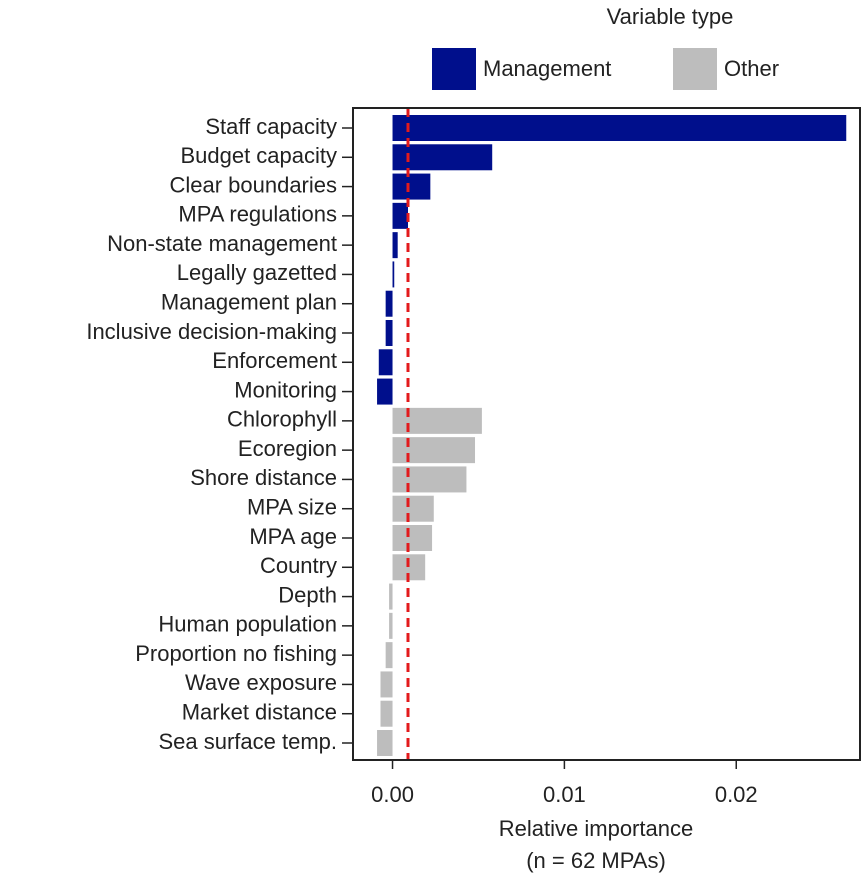 The height and width of the screenshot is (878, 862). Describe the element at coordinates (236, 653) in the screenshot. I see `y-tick-label: Proportion no fishing` at that location.